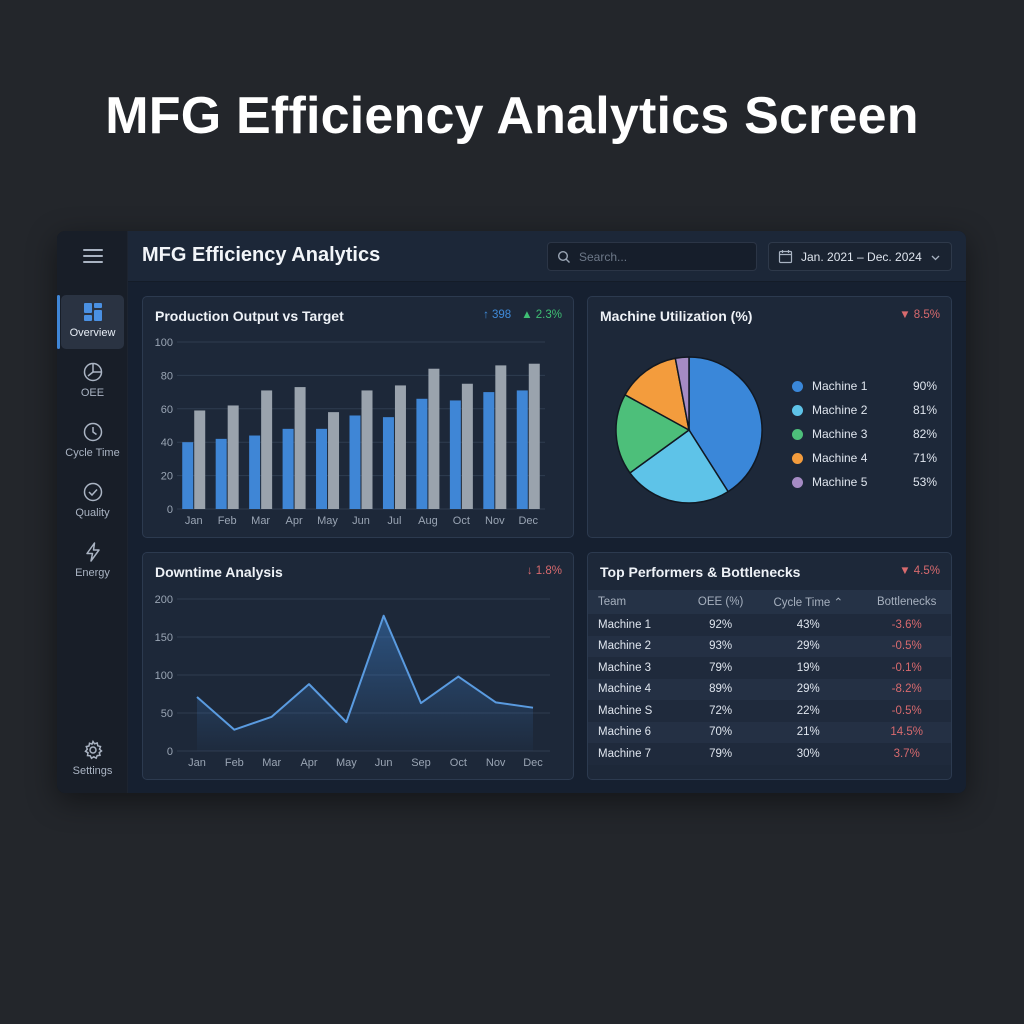 The width and height of the screenshot is (1024, 1024). I want to click on column-header-oee: OEE (%), so click(721, 602).